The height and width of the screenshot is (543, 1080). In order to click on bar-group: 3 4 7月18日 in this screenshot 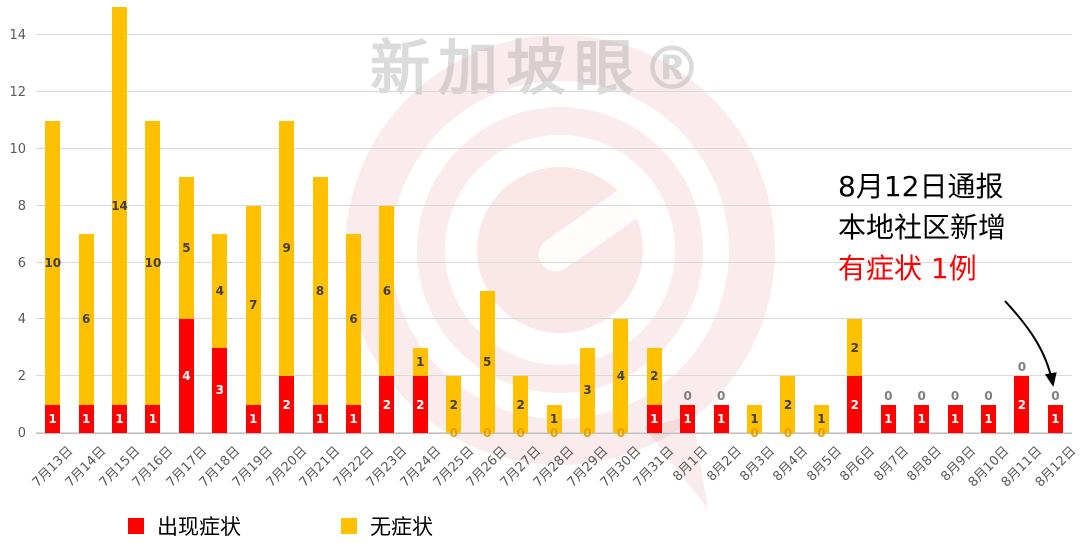, I will do `click(220, 249)`.